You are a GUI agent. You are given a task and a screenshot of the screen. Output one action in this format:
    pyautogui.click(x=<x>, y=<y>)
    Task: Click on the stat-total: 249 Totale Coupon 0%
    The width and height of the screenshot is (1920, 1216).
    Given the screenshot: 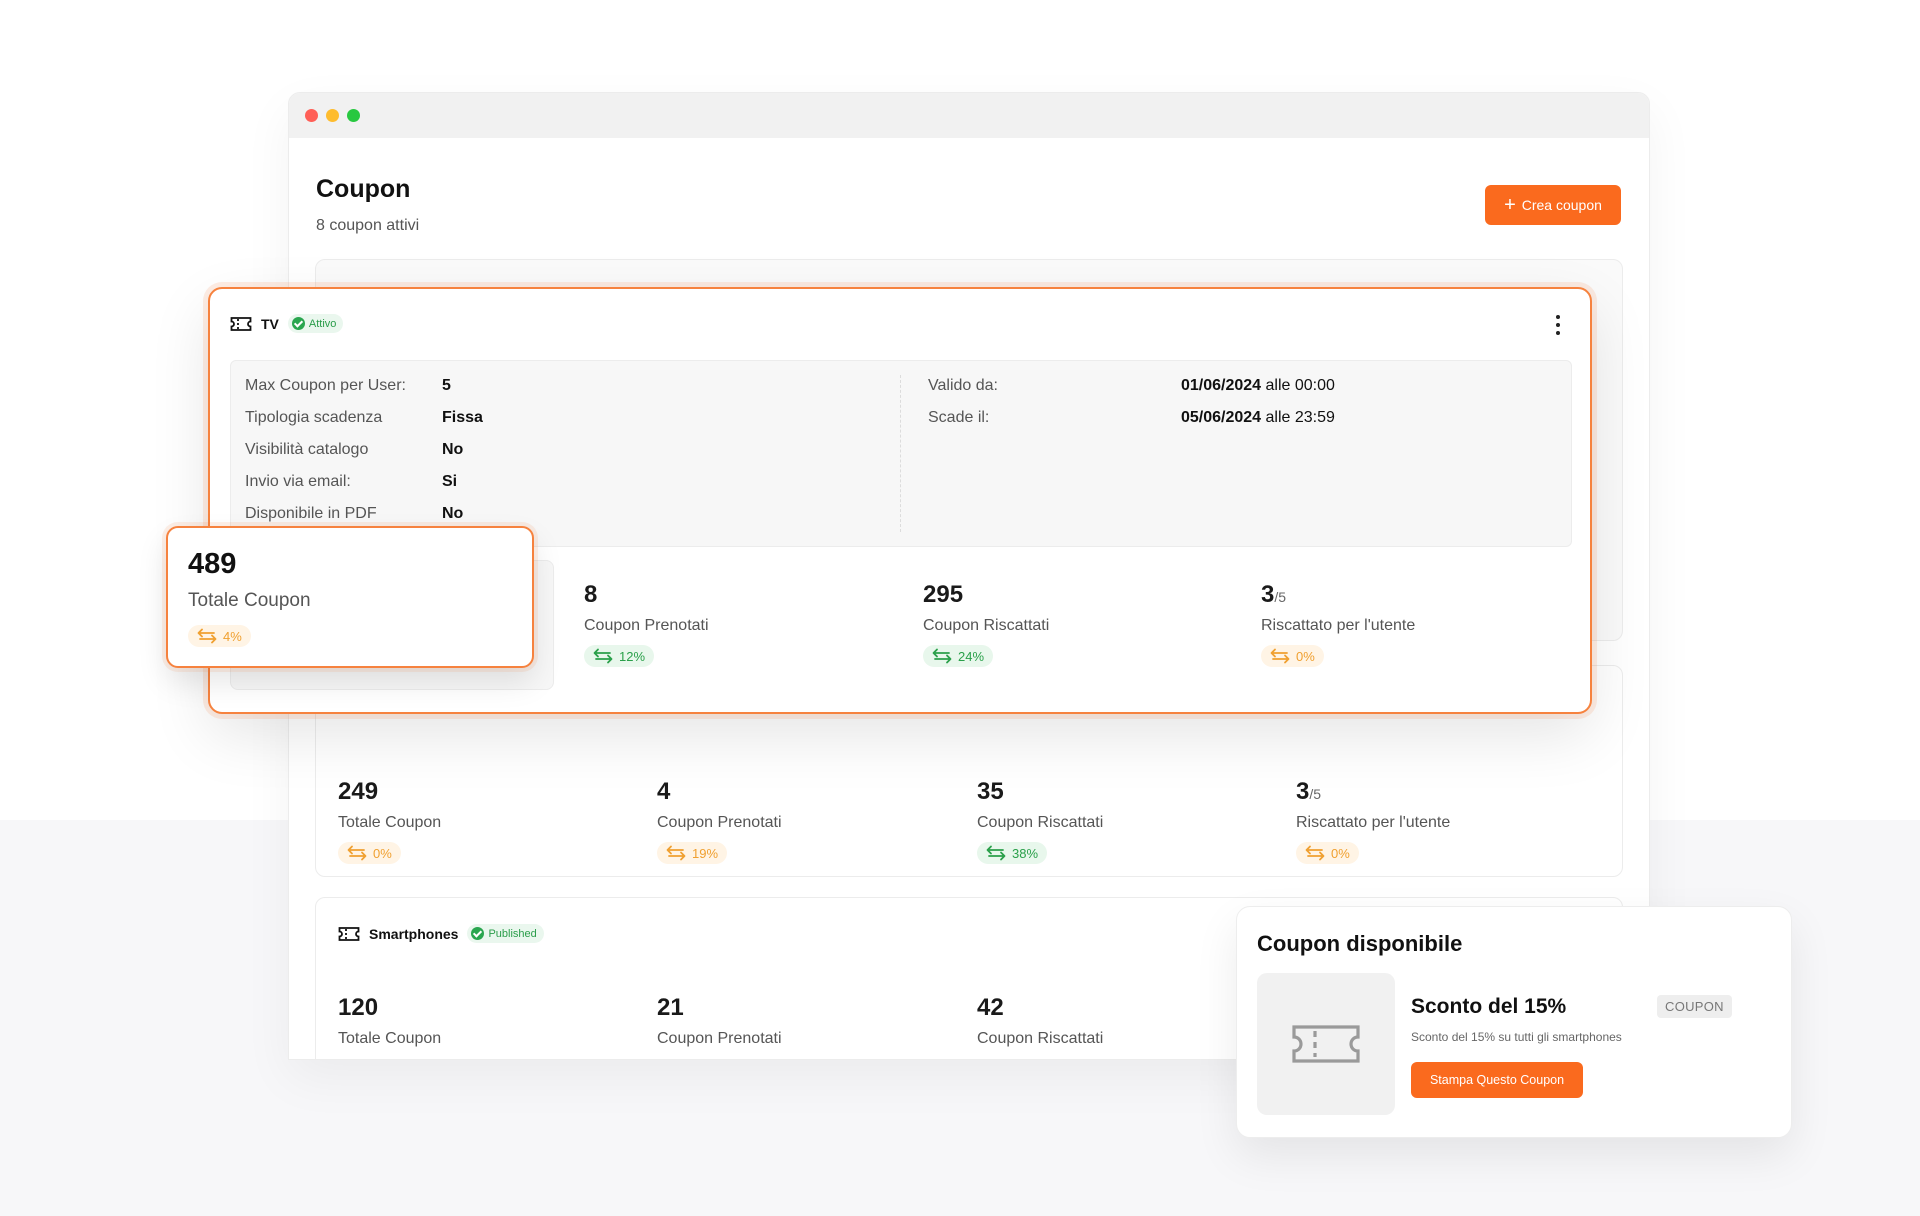 What is the action you would take?
    pyautogui.click(x=389, y=822)
    